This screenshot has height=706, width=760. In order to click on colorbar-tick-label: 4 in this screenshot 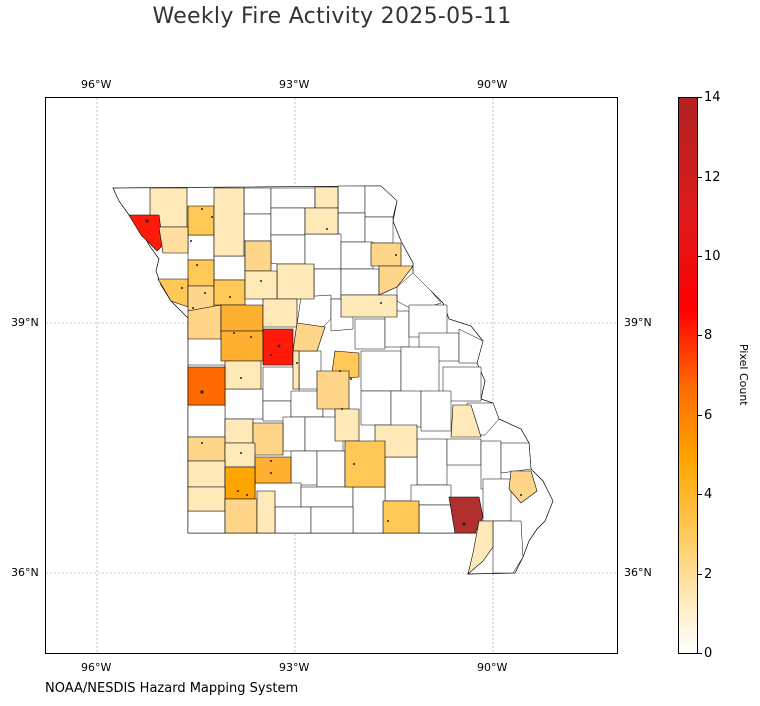, I will do `click(708, 494)`.